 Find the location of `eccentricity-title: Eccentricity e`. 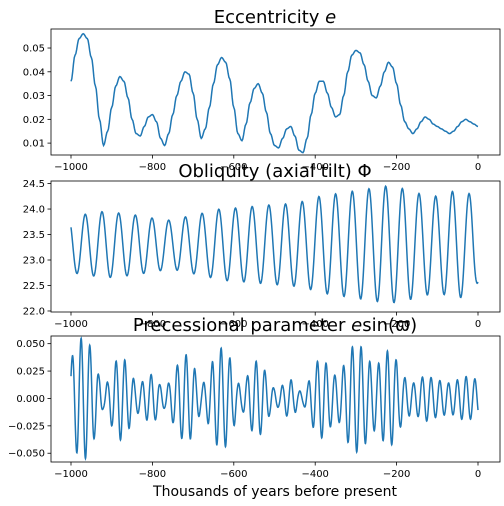

eccentricity-title: Eccentricity e is located at coordinates (275, 17).